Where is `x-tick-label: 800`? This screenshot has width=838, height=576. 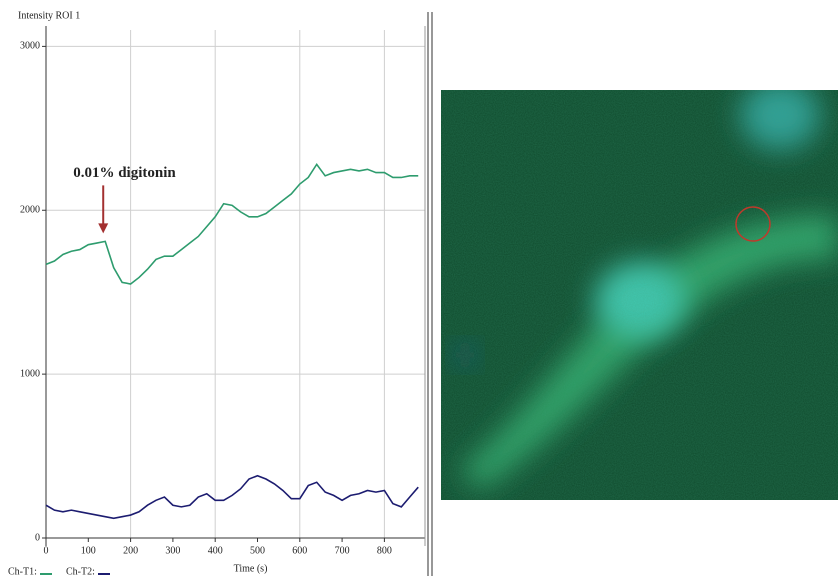 x-tick-label: 800 is located at coordinates (384, 550).